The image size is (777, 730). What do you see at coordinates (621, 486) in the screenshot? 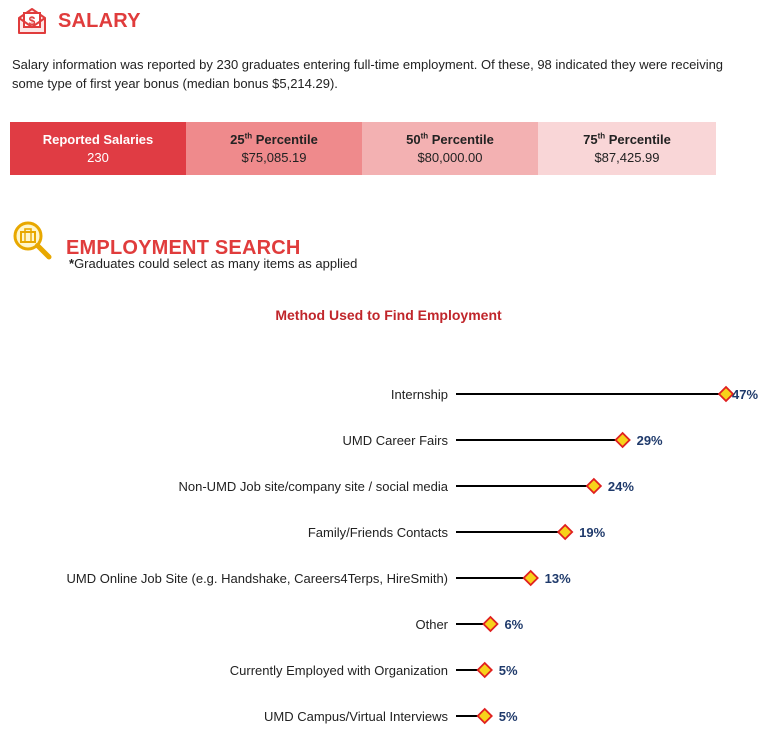
I see `value-label: 24%` at bounding box center [621, 486].